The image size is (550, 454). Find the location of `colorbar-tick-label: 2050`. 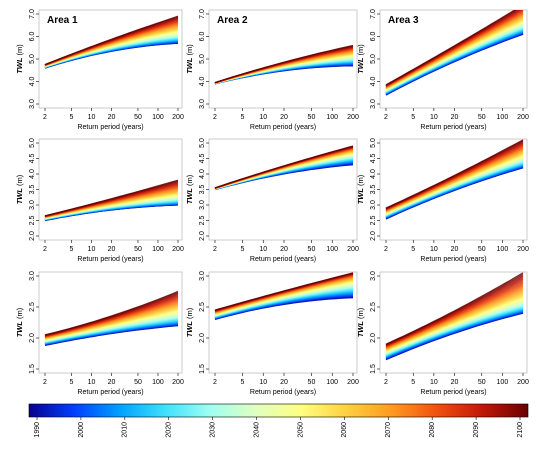

colorbar-tick-label: 2050 is located at coordinates (300, 430).